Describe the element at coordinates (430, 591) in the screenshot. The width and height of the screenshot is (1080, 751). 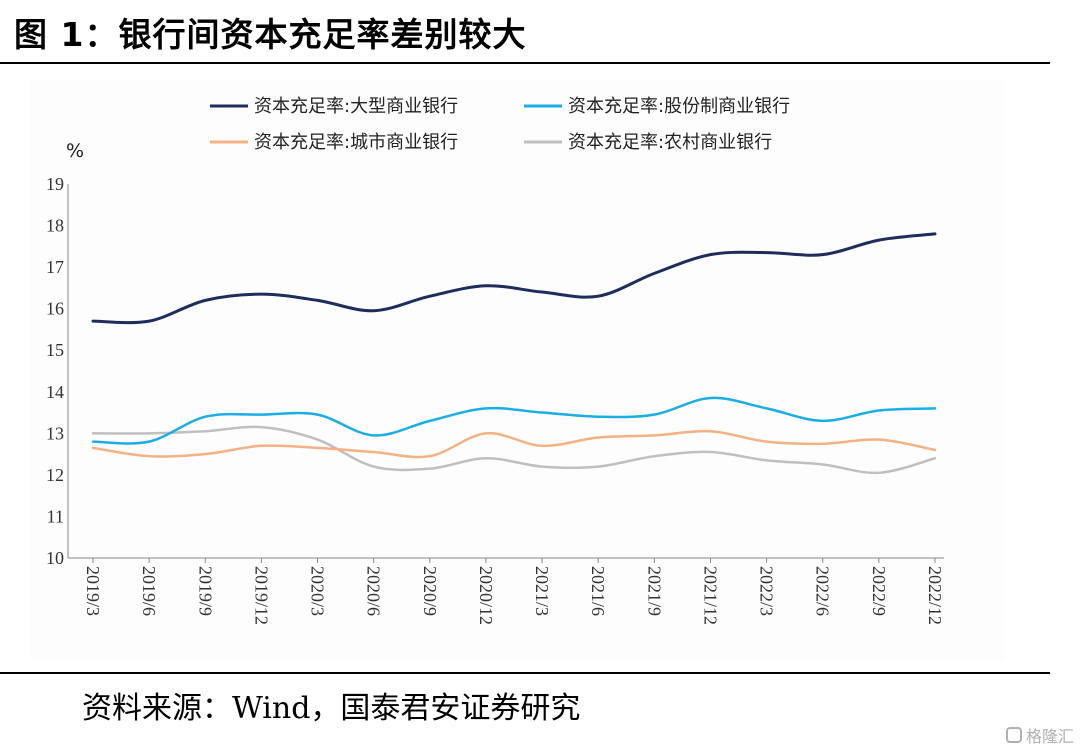
I see `x-tick-label: 2020/9` at that location.